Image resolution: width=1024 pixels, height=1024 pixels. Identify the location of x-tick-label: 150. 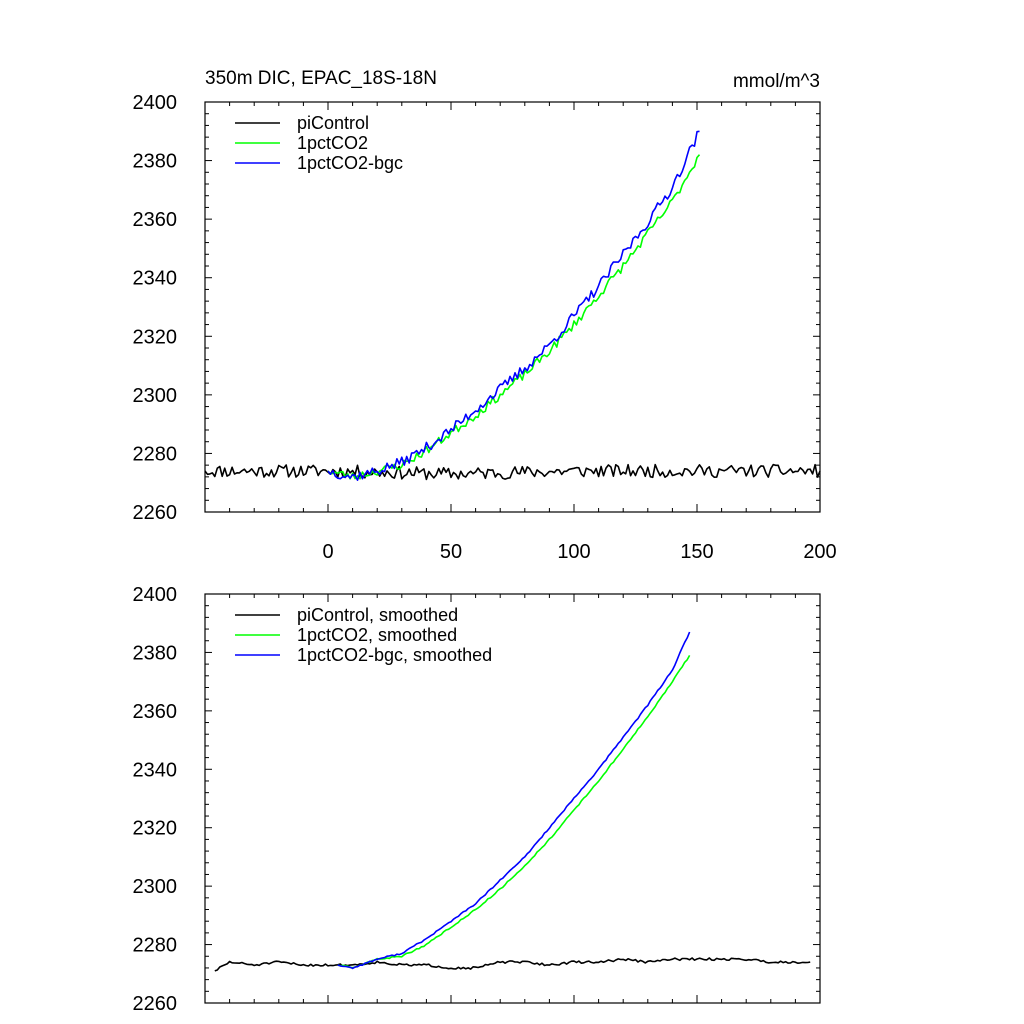
(696, 552).